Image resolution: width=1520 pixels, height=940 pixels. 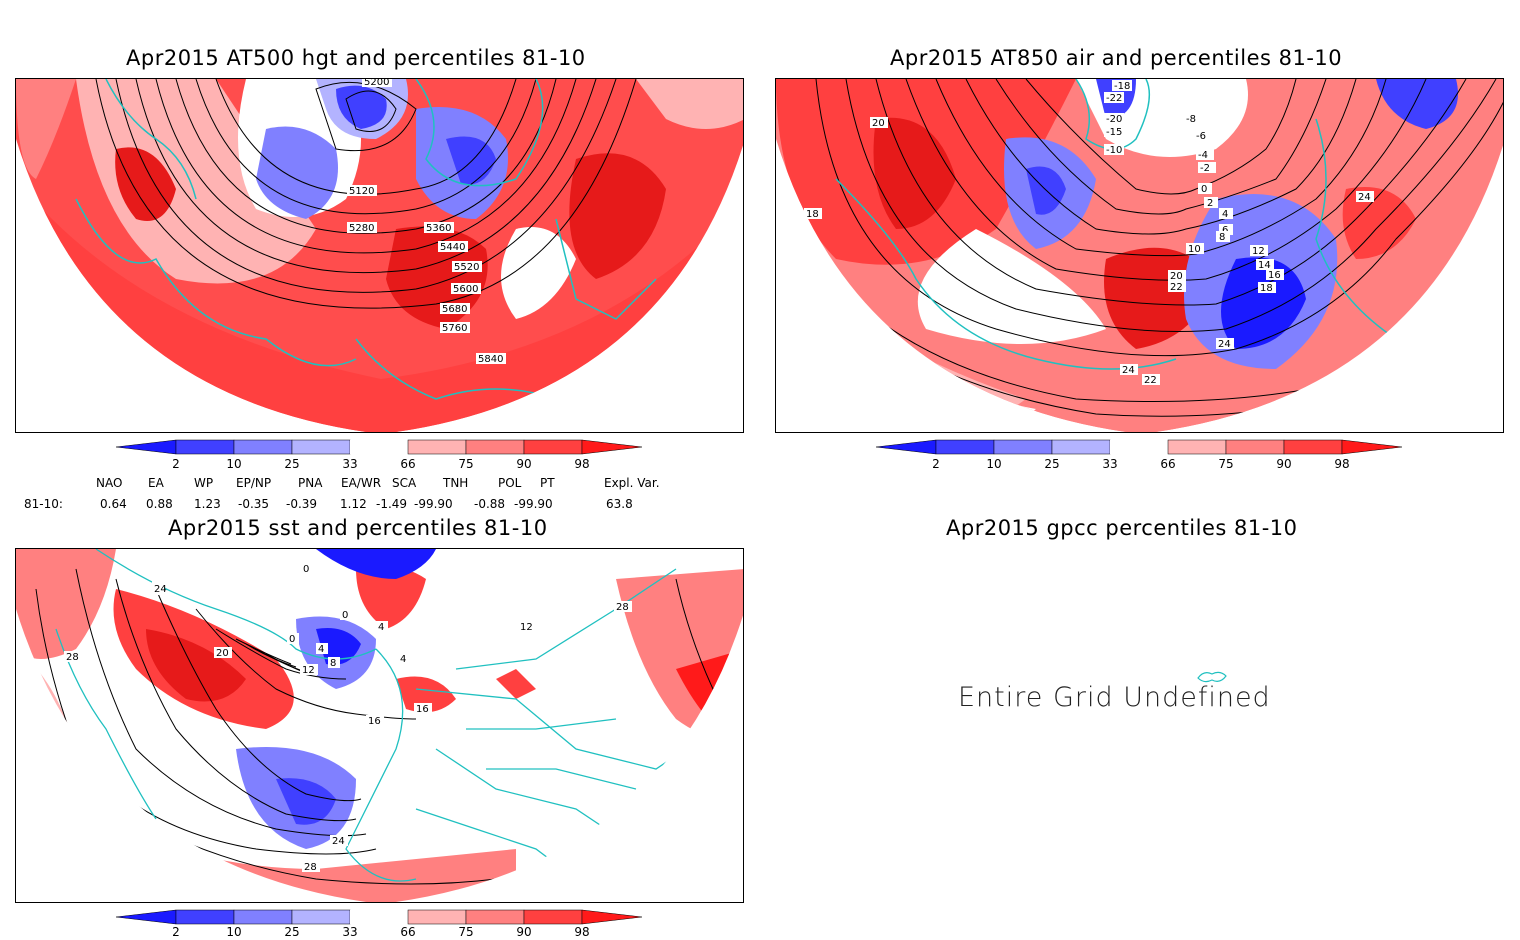 What do you see at coordinates (466, 267) in the screenshot?
I see `hgt-contour-label: 5520` at bounding box center [466, 267].